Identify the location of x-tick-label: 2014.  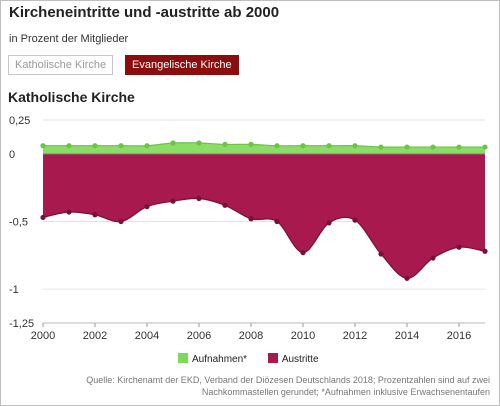
(407, 336).